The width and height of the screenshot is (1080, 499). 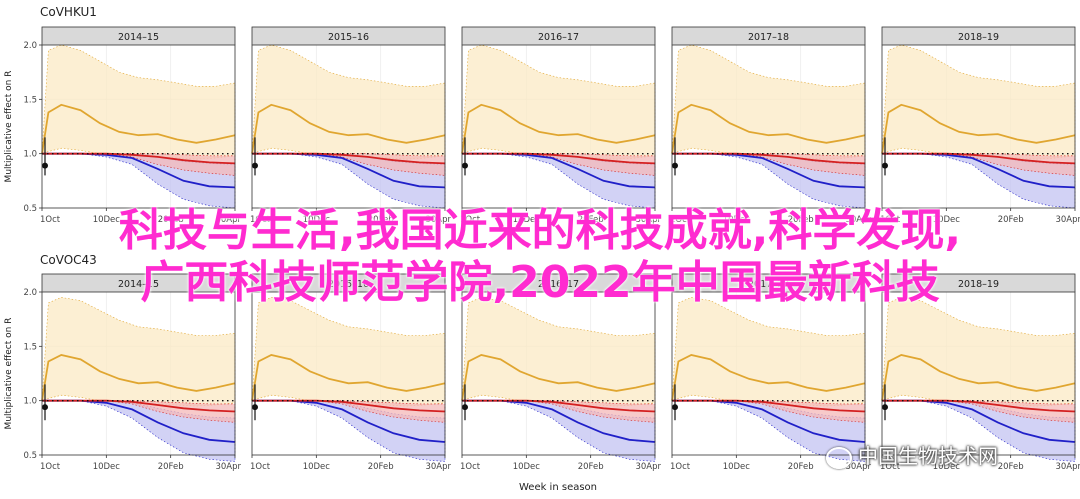 I want to click on watermark: 中国生物技术网, so click(x=912, y=454).